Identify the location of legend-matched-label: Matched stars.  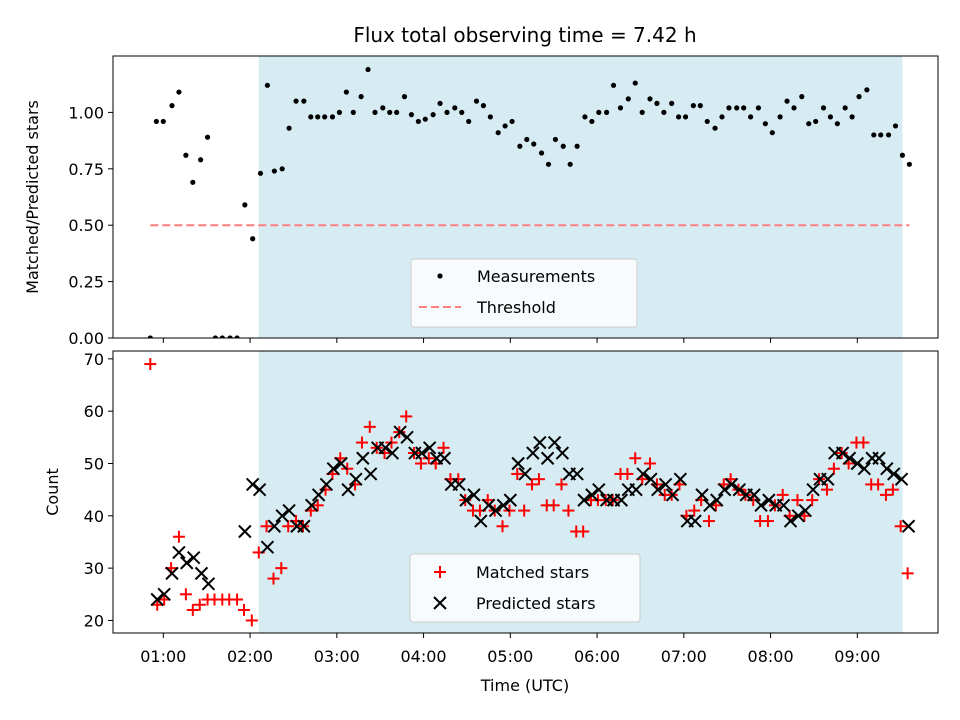
(532, 572).